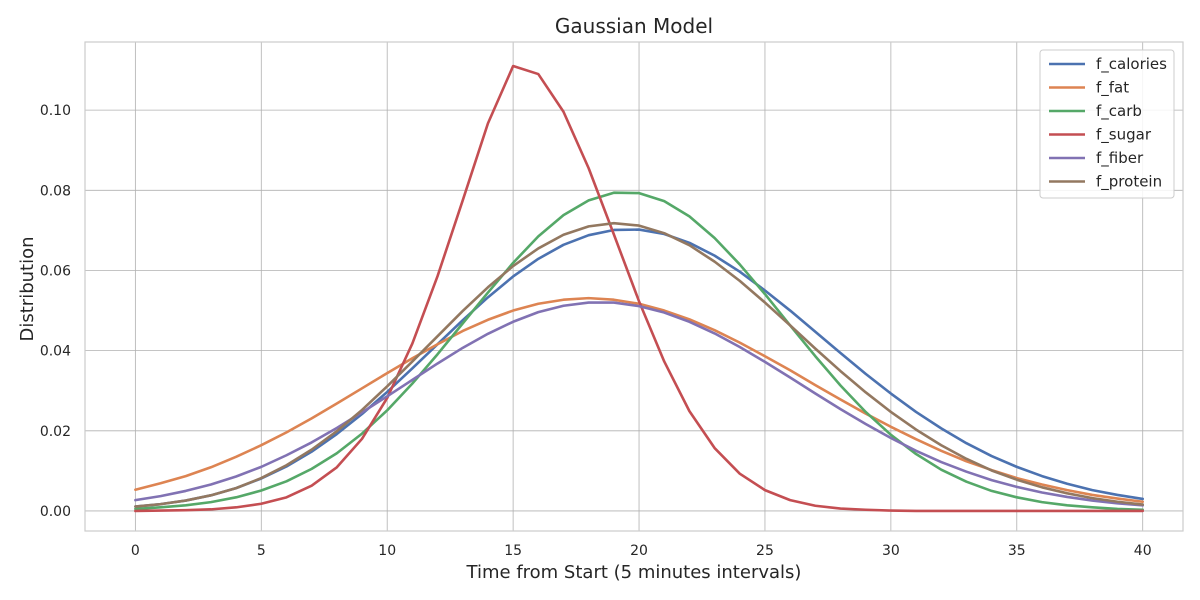  What do you see at coordinates (135, 551) in the screenshot?
I see `x-tick-label: 0` at bounding box center [135, 551].